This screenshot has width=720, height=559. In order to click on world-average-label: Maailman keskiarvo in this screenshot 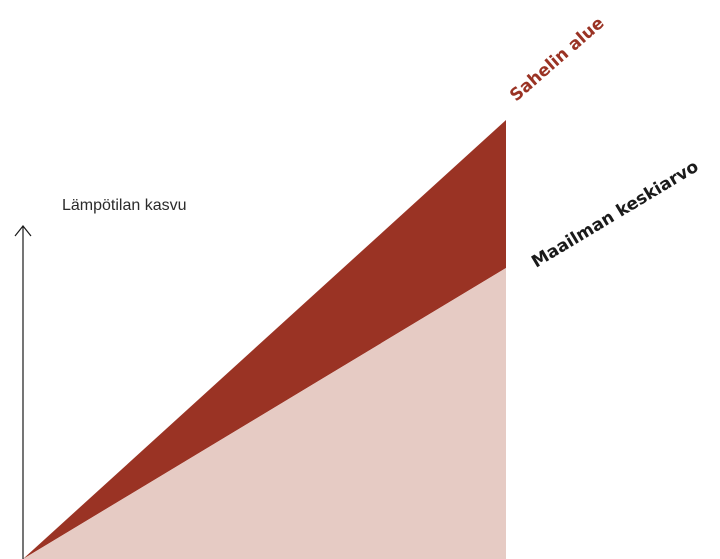, I will do `click(615, 214)`.